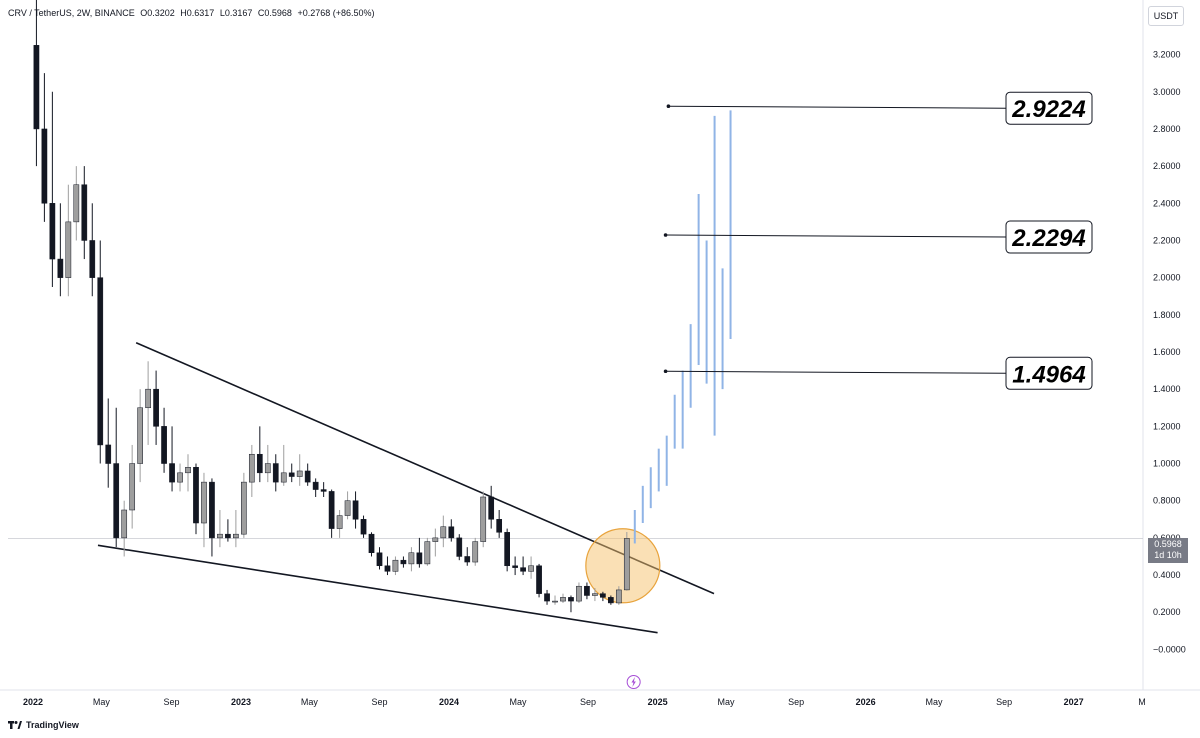 This screenshot has height=738, width=1200. What do you see at coordinates (1167, 575) in the screenshot?
I see `y-tick-label: 0.4000` at bounding box center [1167, 575].